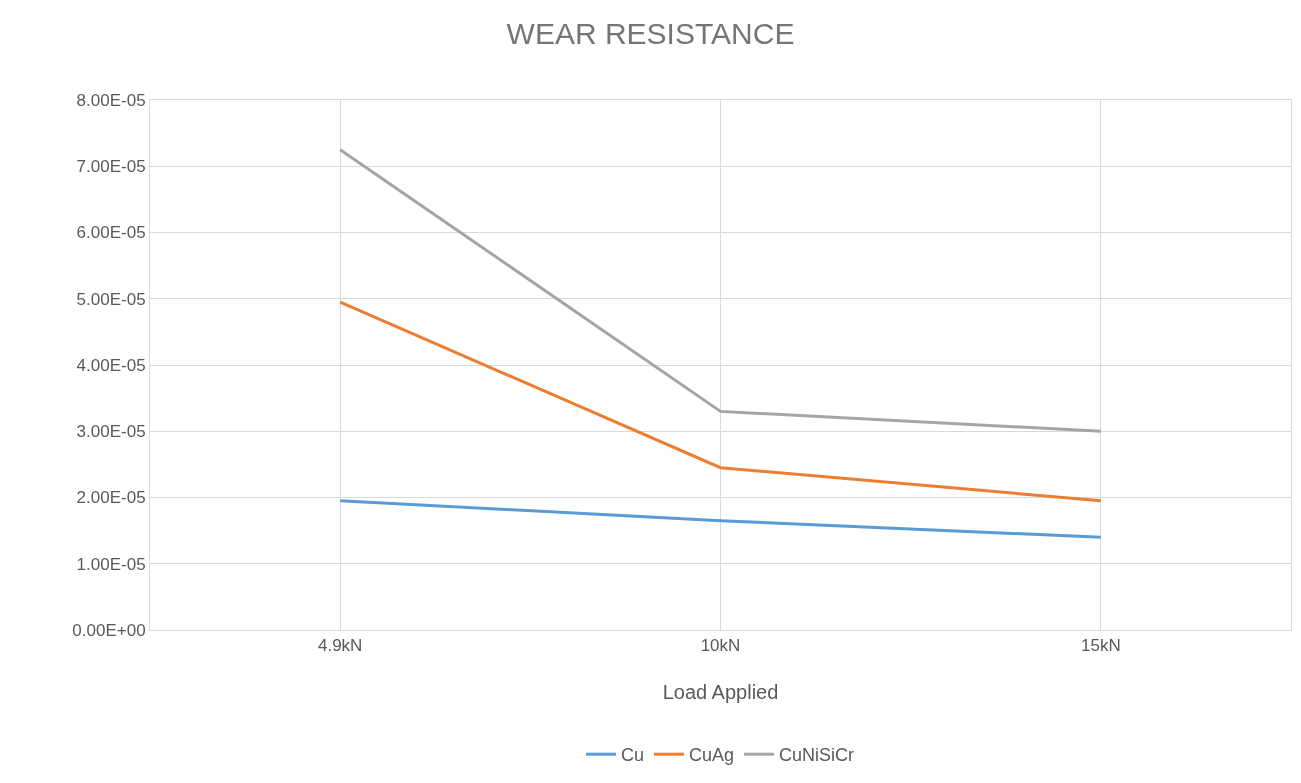  I want to click on x-axis-title: Load Applied, so click(720, 691).